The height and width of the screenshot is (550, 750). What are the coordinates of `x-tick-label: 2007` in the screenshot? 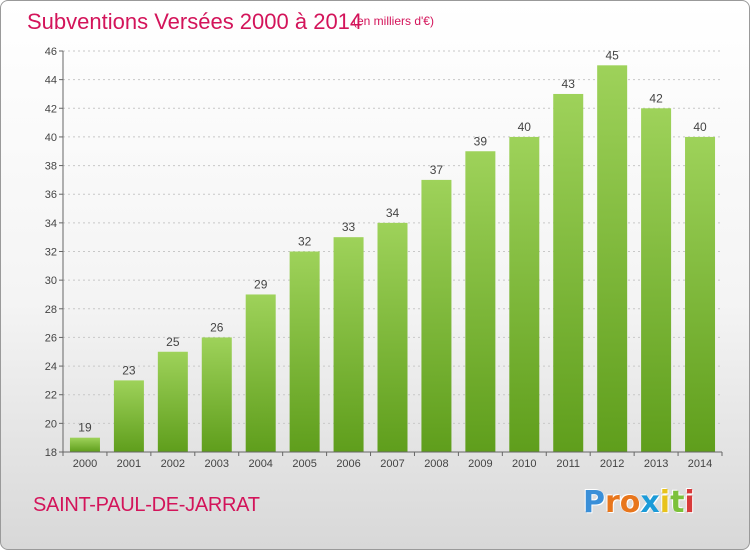 It's located at (392, 464).